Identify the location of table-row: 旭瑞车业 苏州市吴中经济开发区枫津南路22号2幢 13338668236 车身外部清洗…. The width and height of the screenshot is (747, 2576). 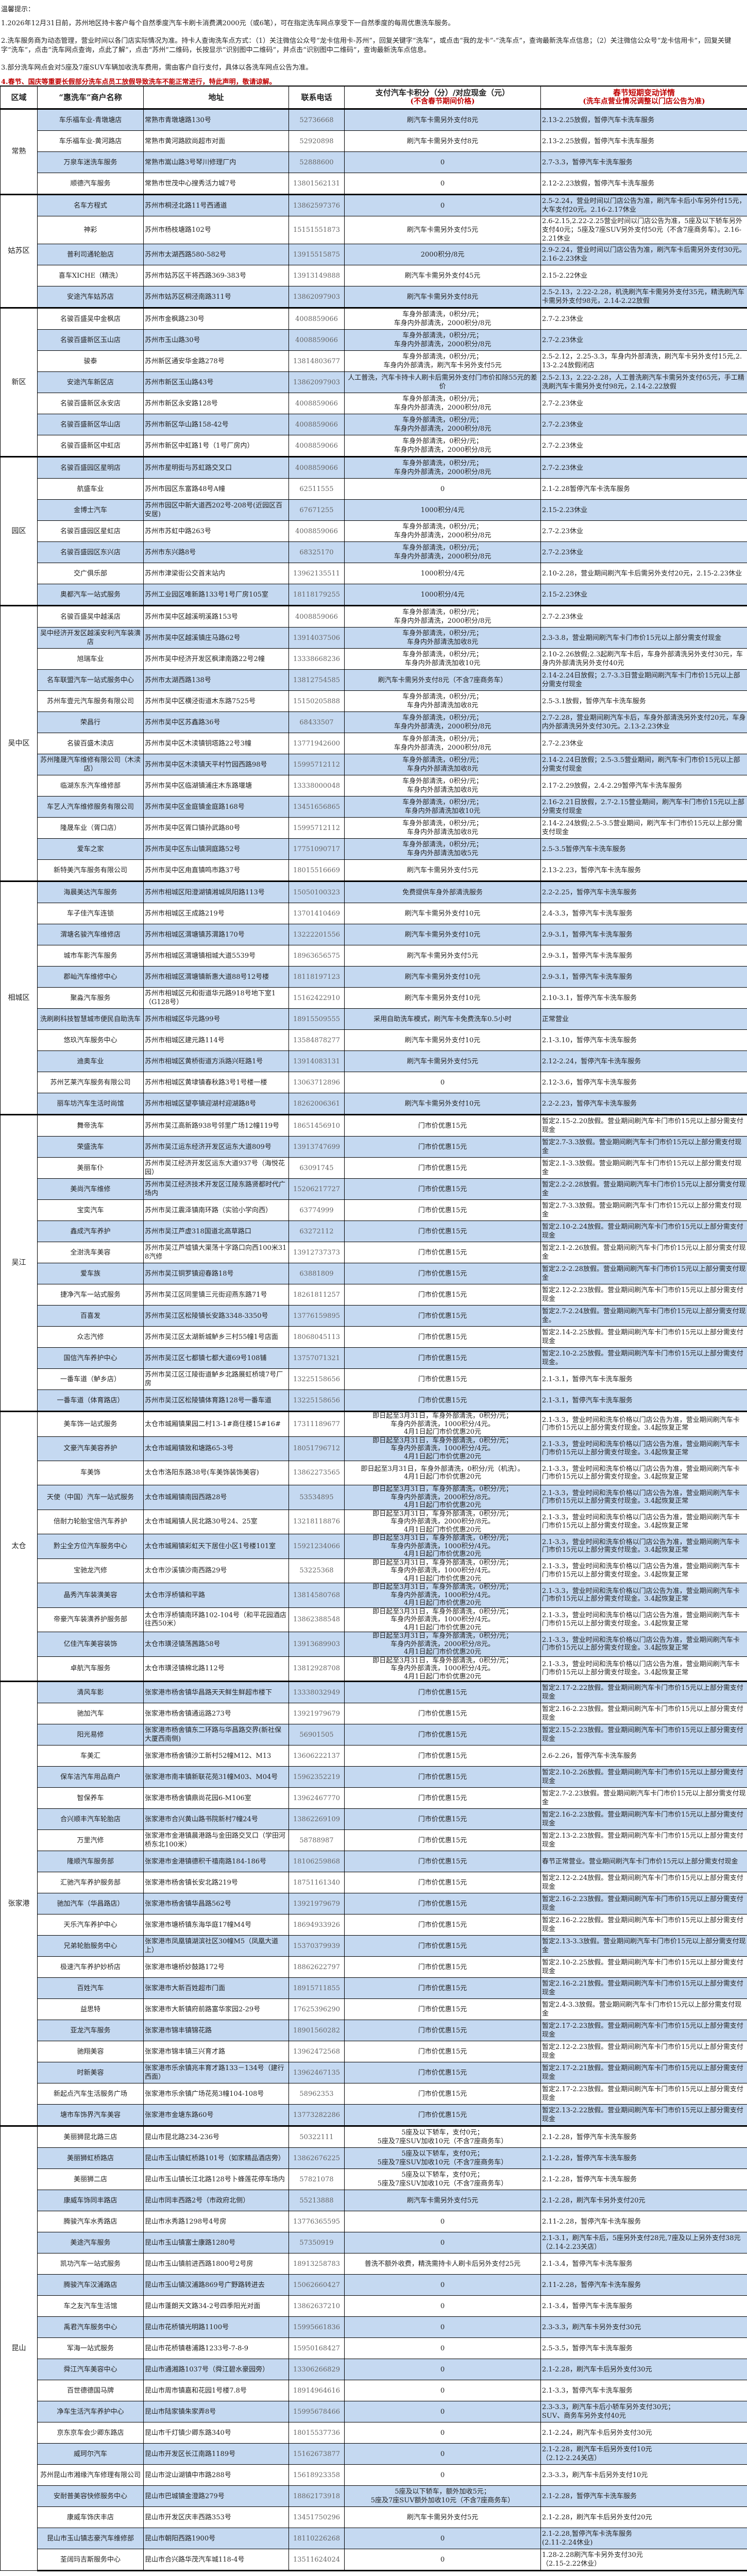
(374, 659).